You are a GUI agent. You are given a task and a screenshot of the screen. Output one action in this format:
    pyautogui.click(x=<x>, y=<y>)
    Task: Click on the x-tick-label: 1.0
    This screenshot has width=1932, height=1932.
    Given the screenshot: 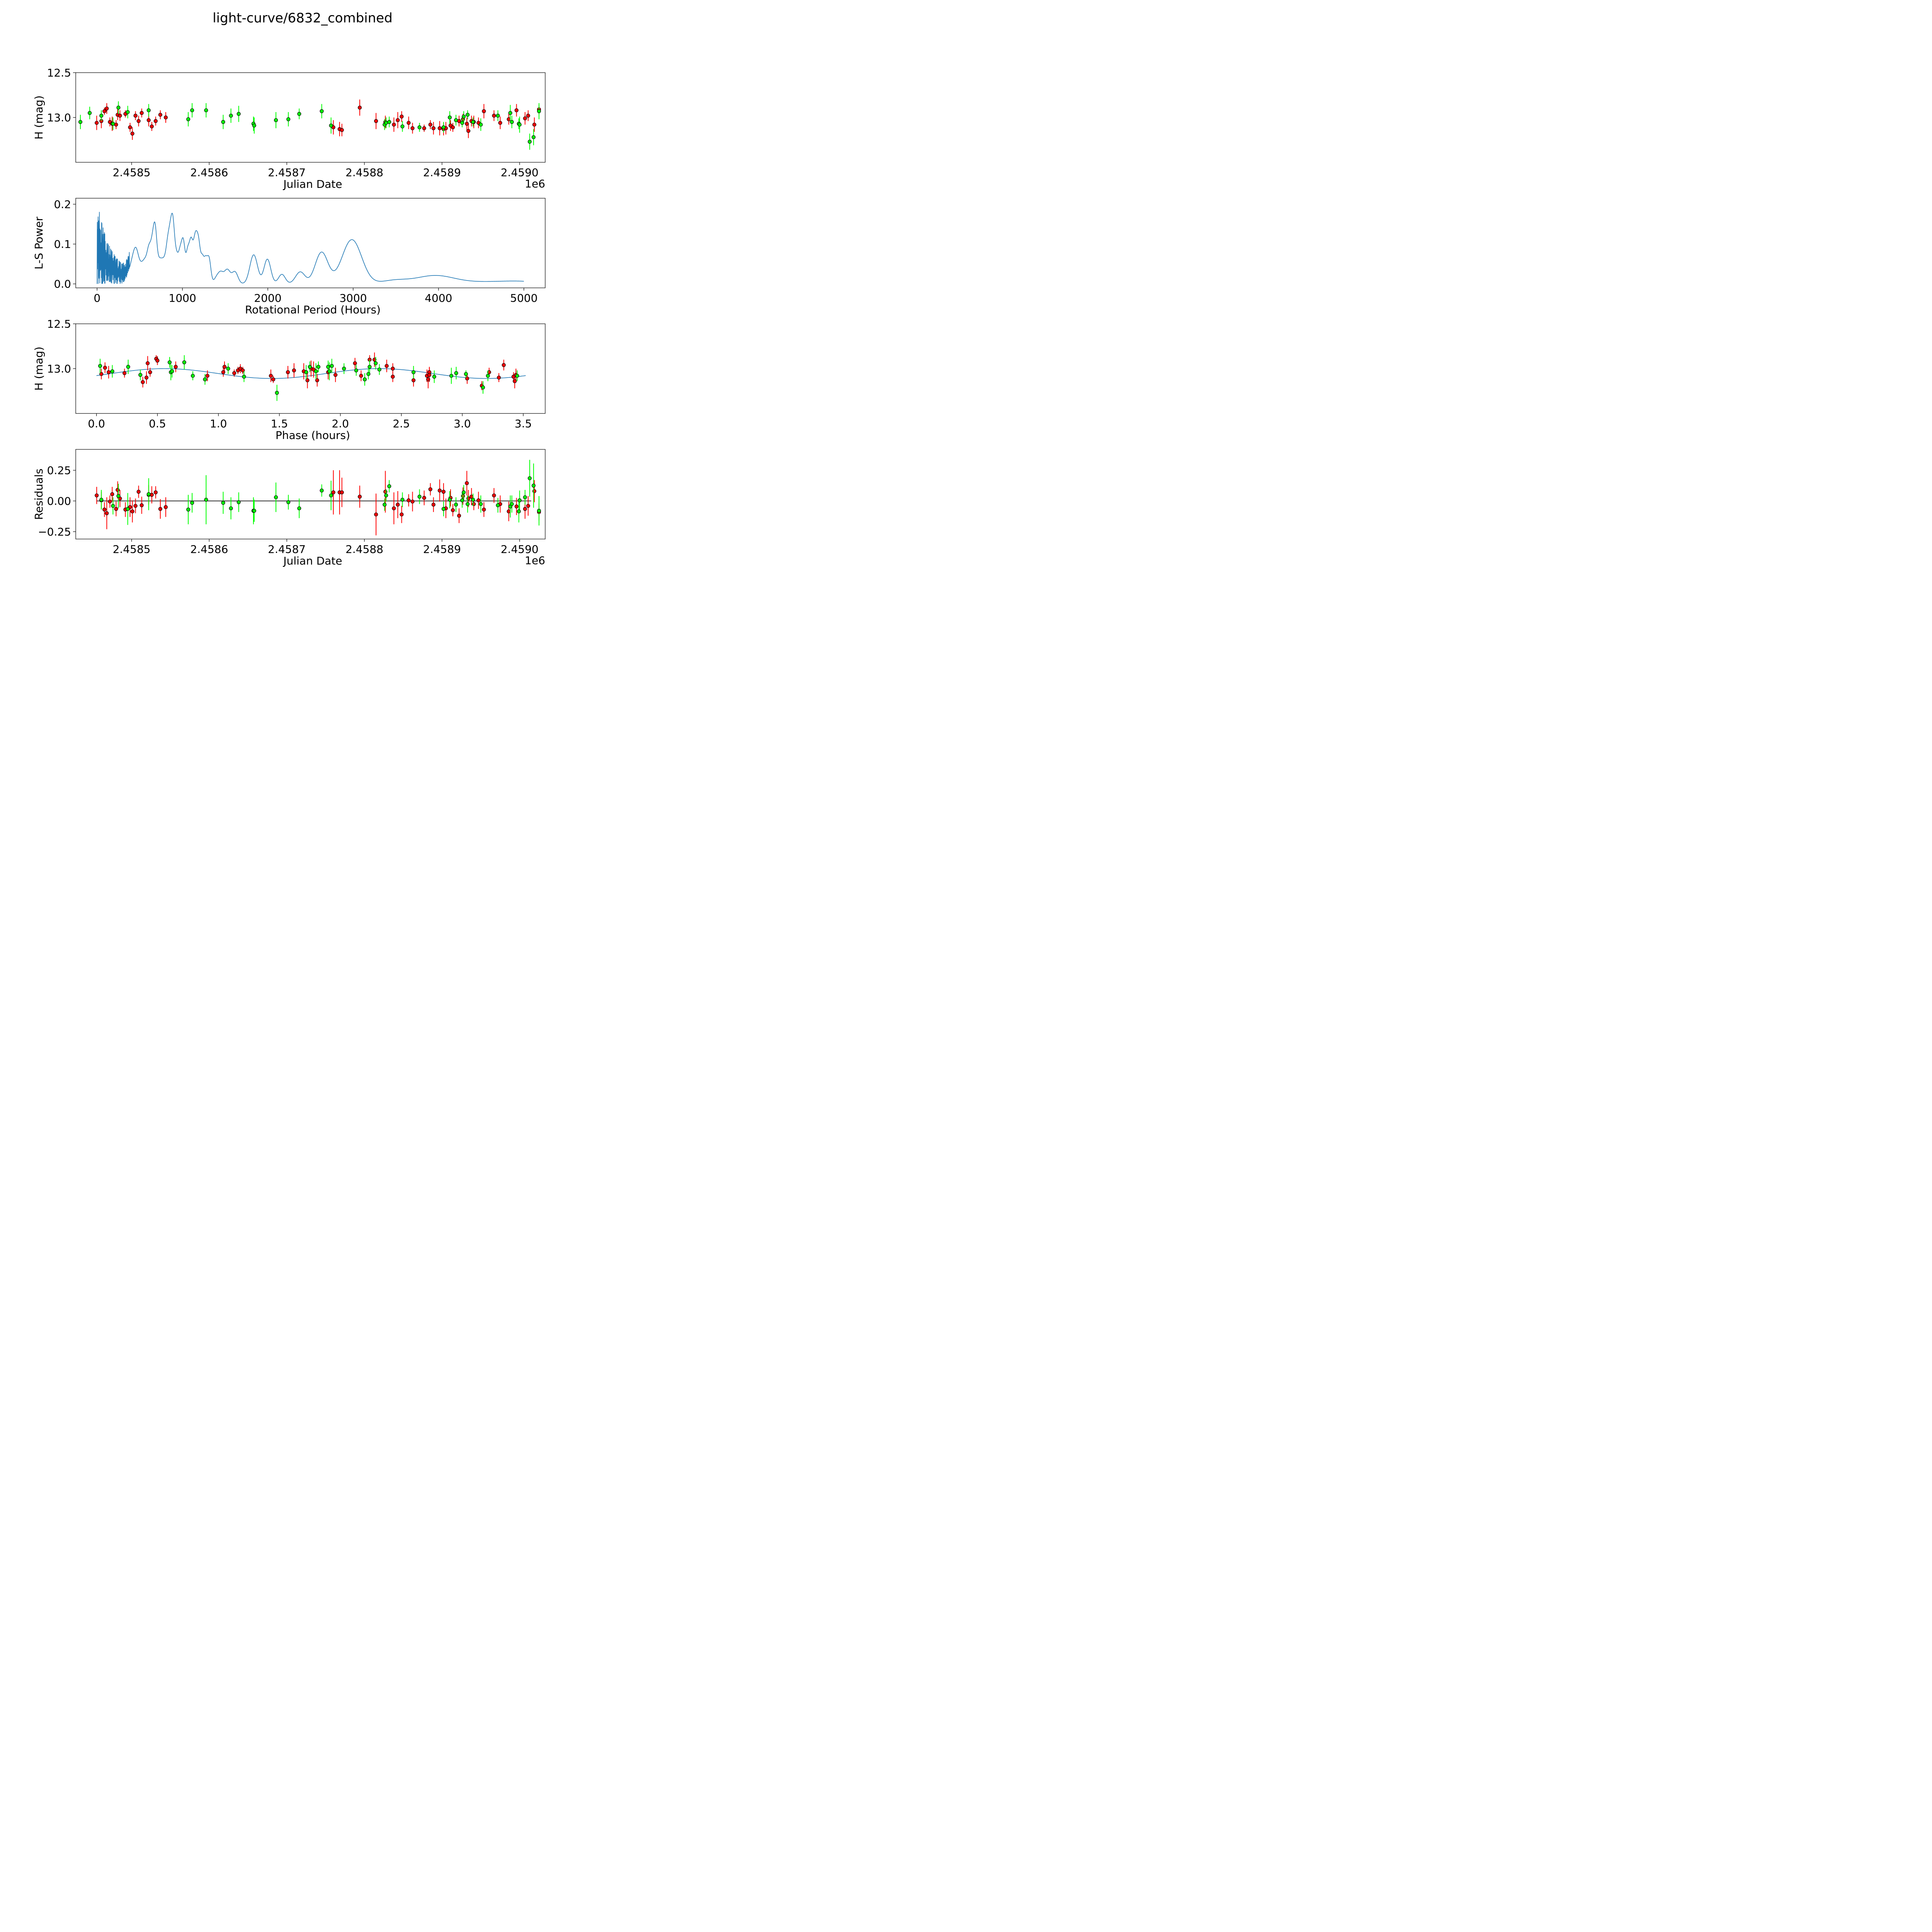 What is the action you would take?
    pyautogui.click(x=218, y=424)
    